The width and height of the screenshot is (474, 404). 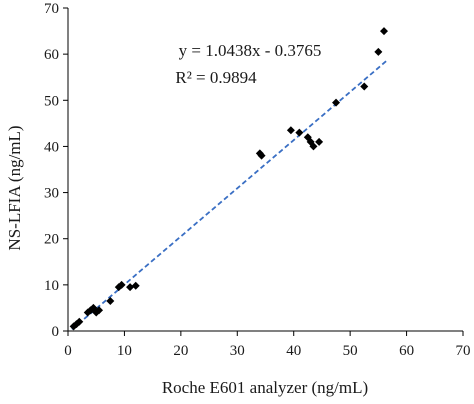 What do you see at coordinates (68, 351) in the screenshot?
I see `x-tick-label: 0` at bounding box center [68, 351].